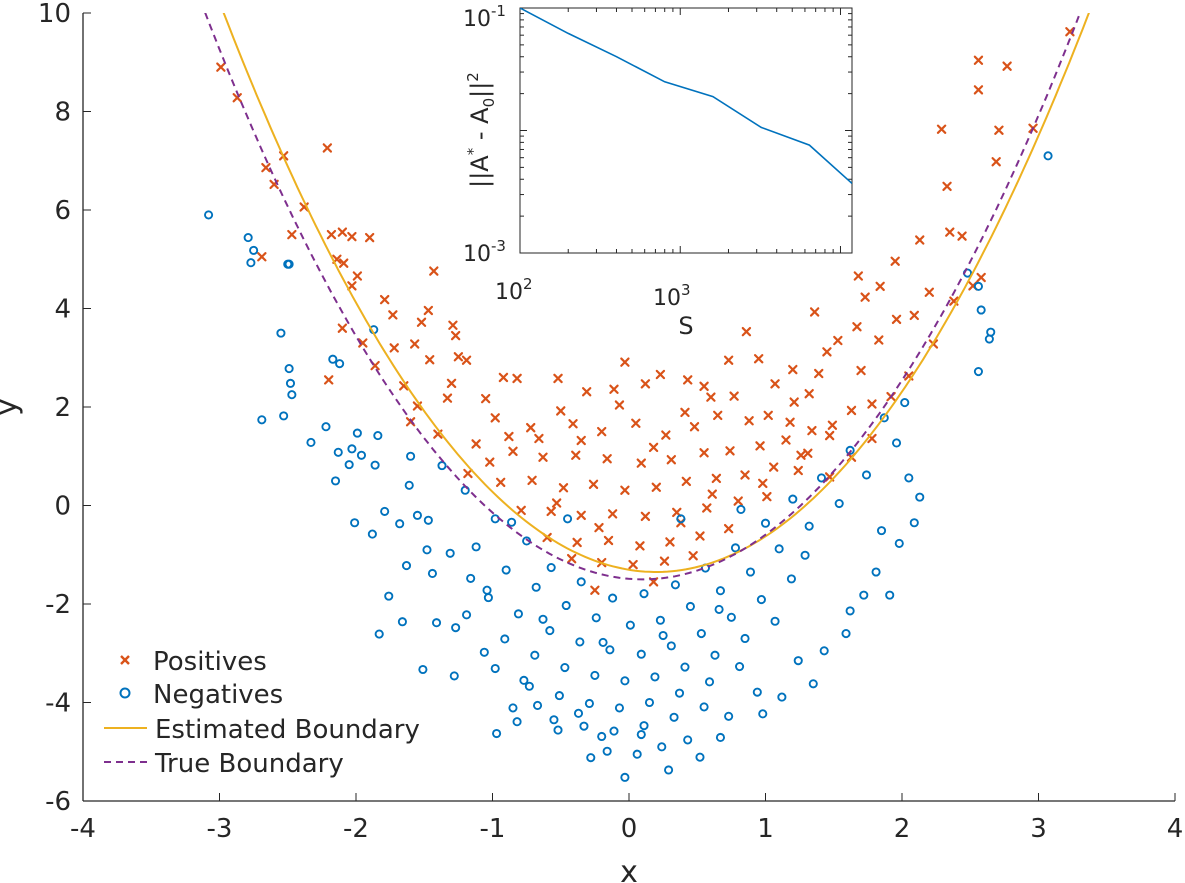  I want to click on inset-y-label-pre: ||A, so click(480, 171).